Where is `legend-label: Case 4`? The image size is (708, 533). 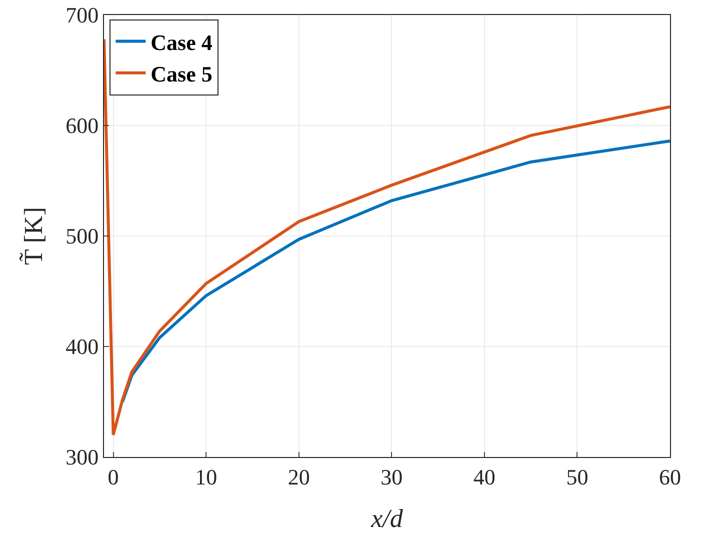
legend-label: Case 4 is located at coordinates (181, 42).